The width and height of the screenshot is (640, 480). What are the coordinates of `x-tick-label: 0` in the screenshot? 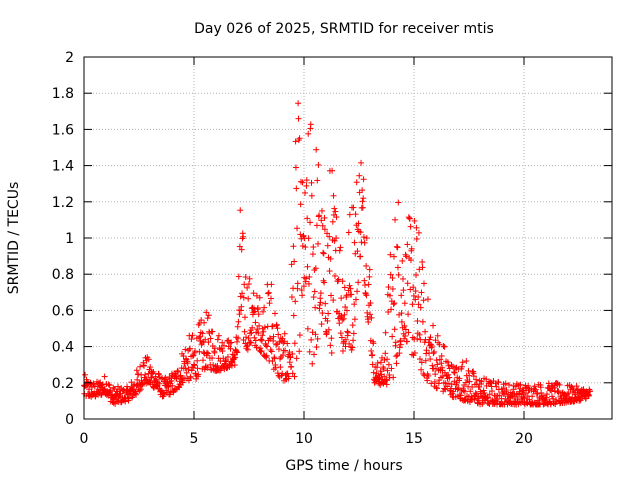 It's located at (84, 439).